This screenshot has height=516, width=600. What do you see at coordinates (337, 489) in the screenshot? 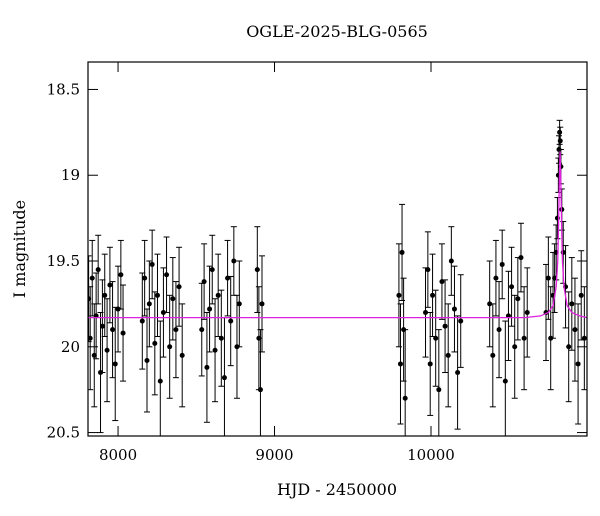
I see `x-axis-label: HJD - 2450000` at bounding box center [337, 489].